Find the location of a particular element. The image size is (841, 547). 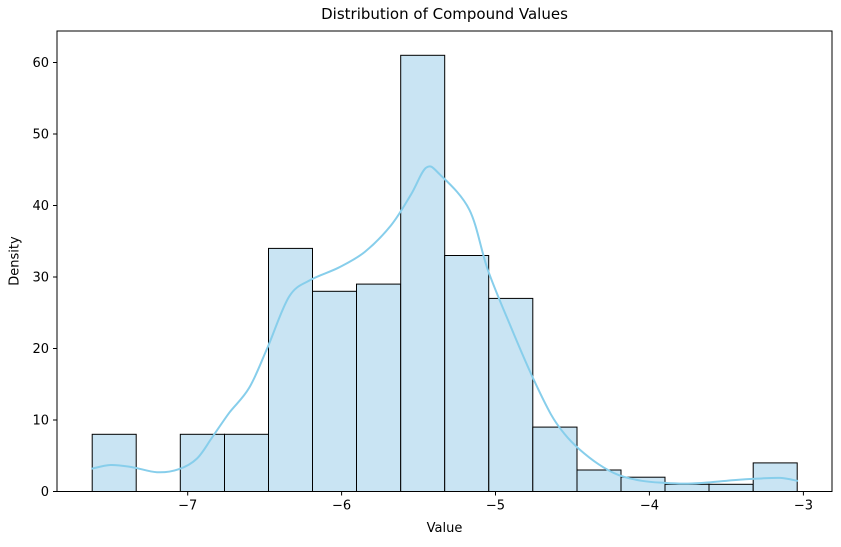

x-axis-tick-label: −6 is located at coordinates (341, 506).